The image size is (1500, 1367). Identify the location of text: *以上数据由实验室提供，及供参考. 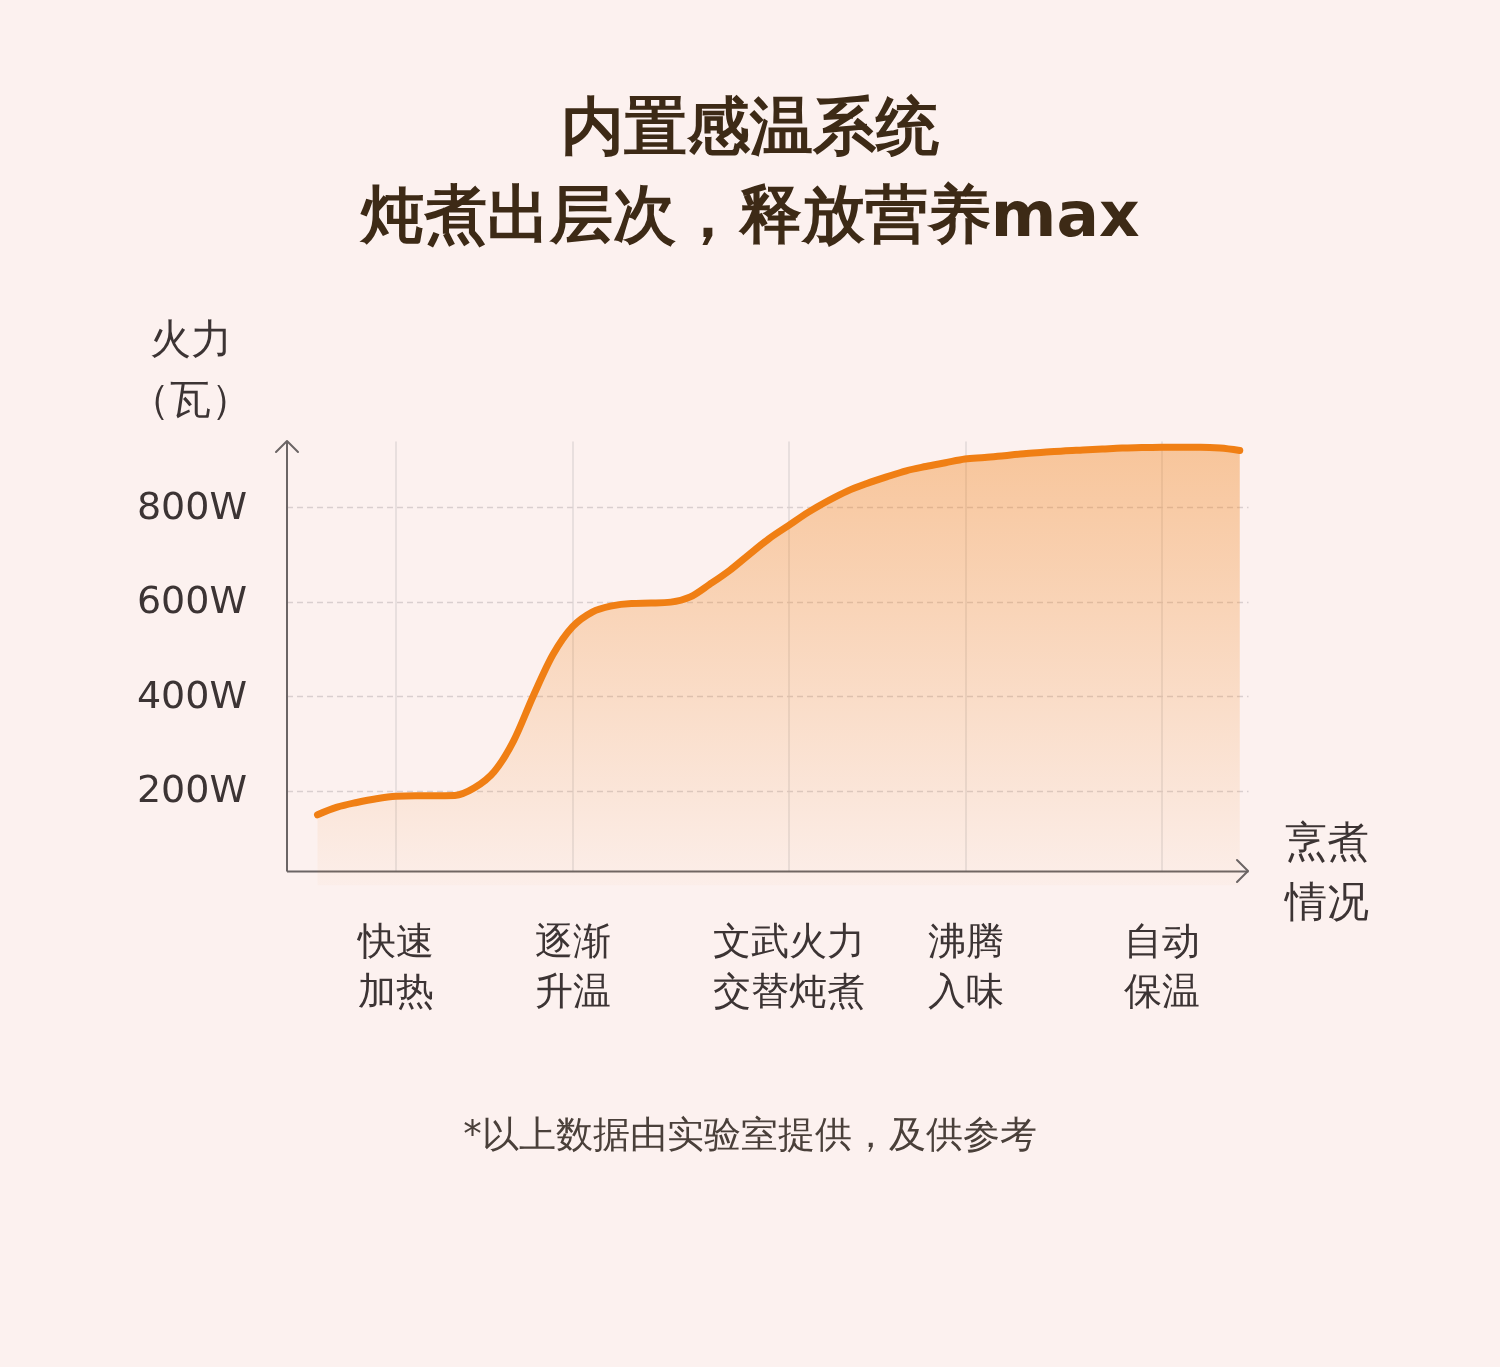
(750, 1135).